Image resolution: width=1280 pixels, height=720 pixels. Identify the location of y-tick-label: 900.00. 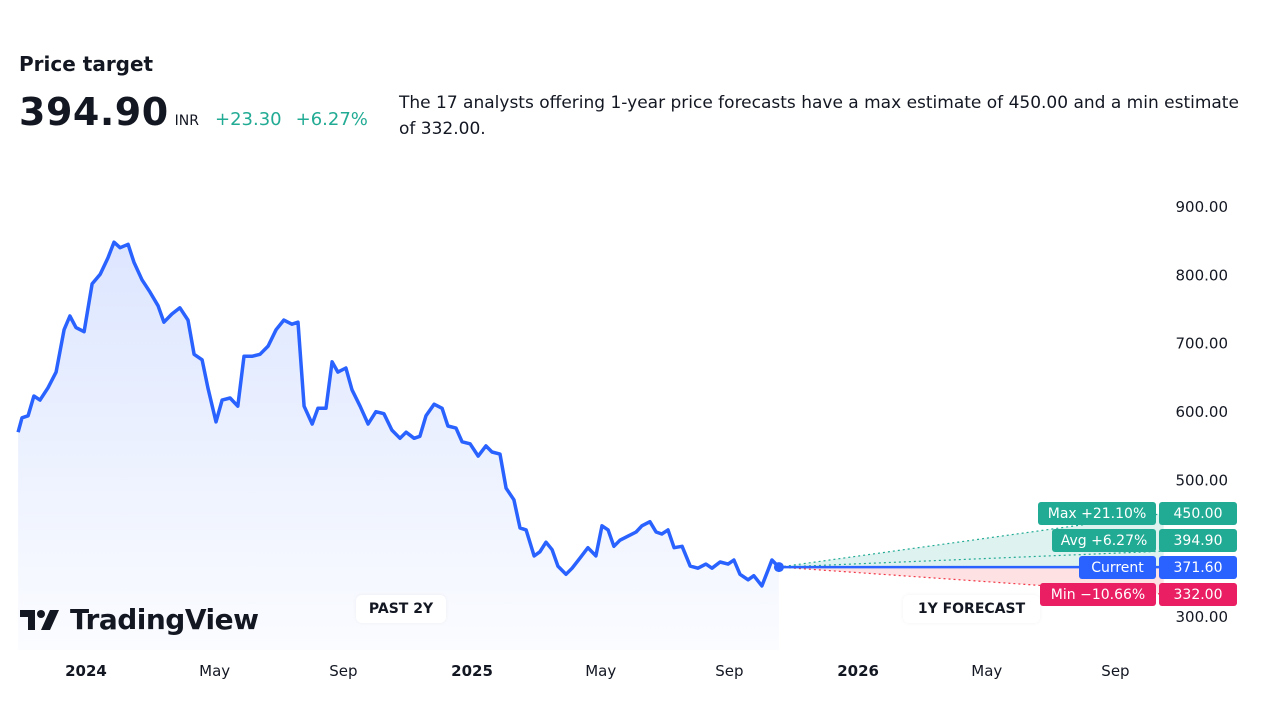
(1202, 207).